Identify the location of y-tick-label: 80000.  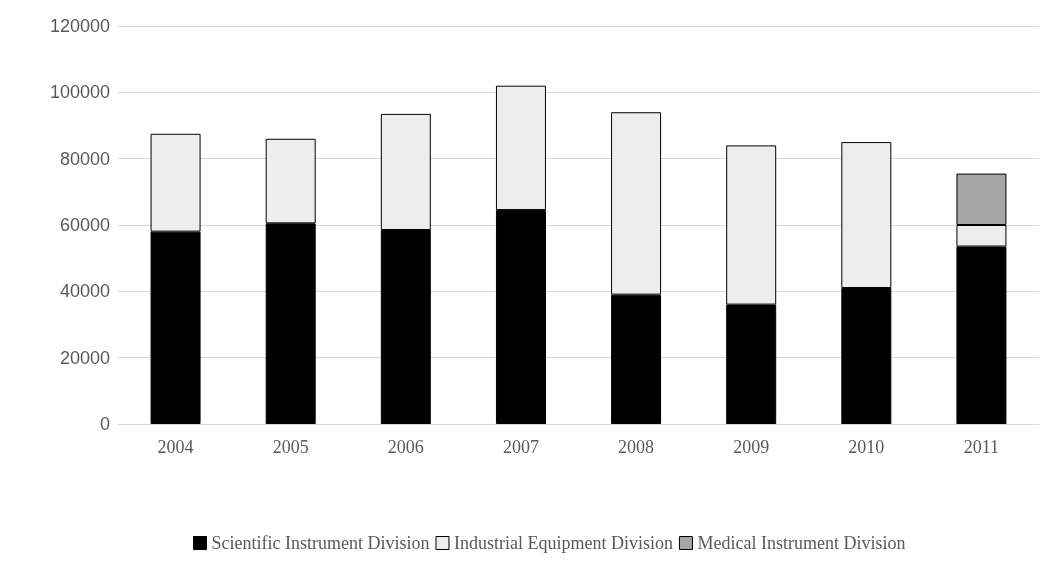
(84, 158).